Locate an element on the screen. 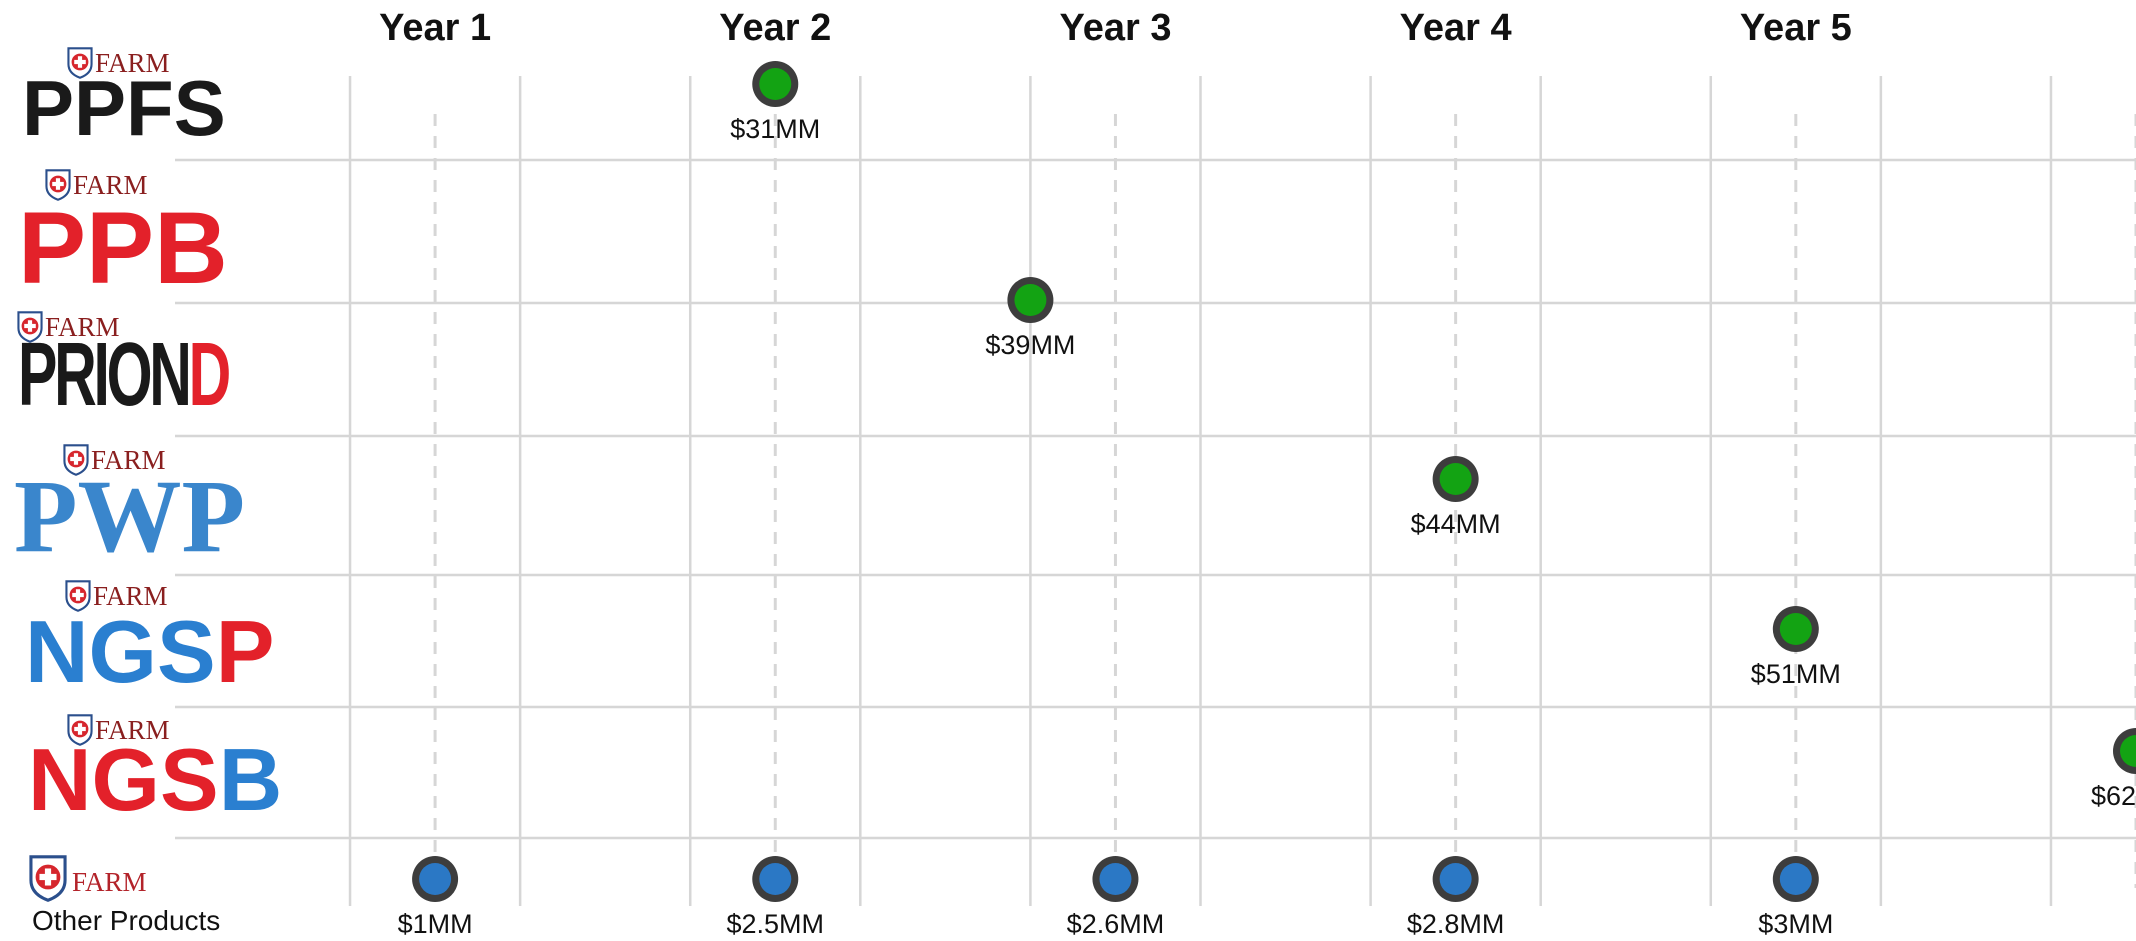  year-header: Year 4 is located at coordinates (1456, 28).